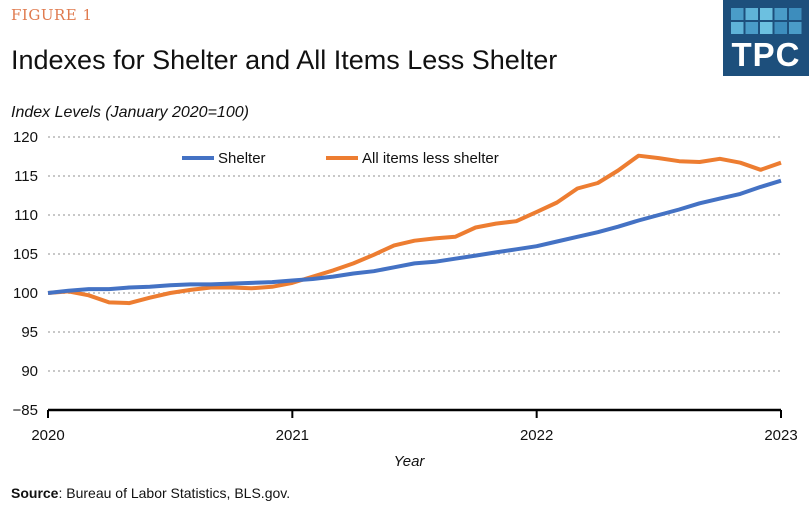  I want to click on y-tick-label: 90, so click(29, 371).